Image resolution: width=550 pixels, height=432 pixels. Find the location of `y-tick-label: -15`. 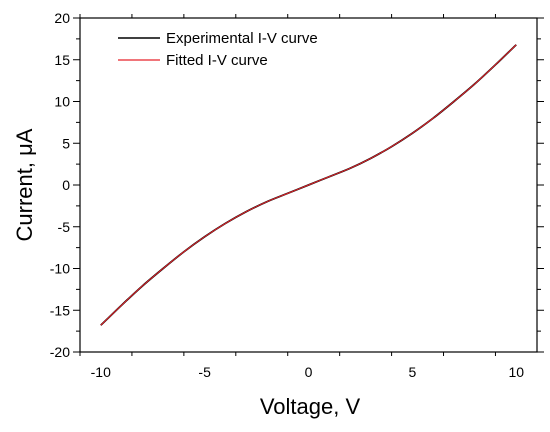

y-tick-label: -15 is located at coordinates (60, 310).